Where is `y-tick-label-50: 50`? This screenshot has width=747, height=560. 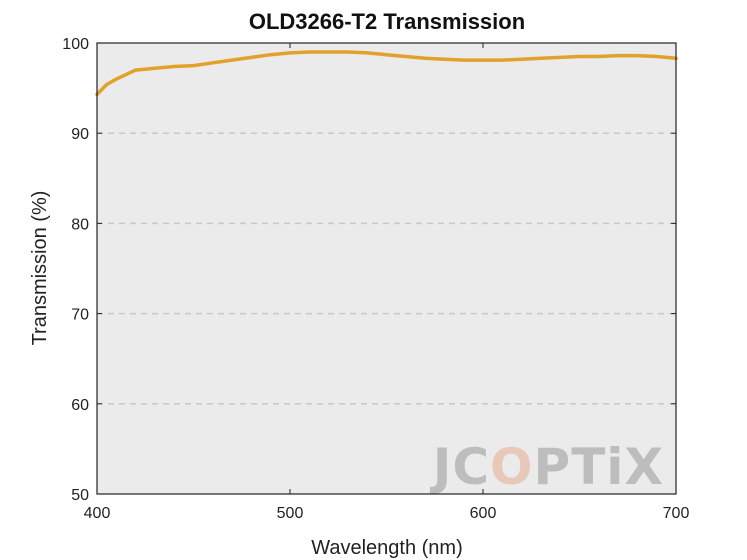
y-tick-label-50: 50 is located at coordinates (80, 495).